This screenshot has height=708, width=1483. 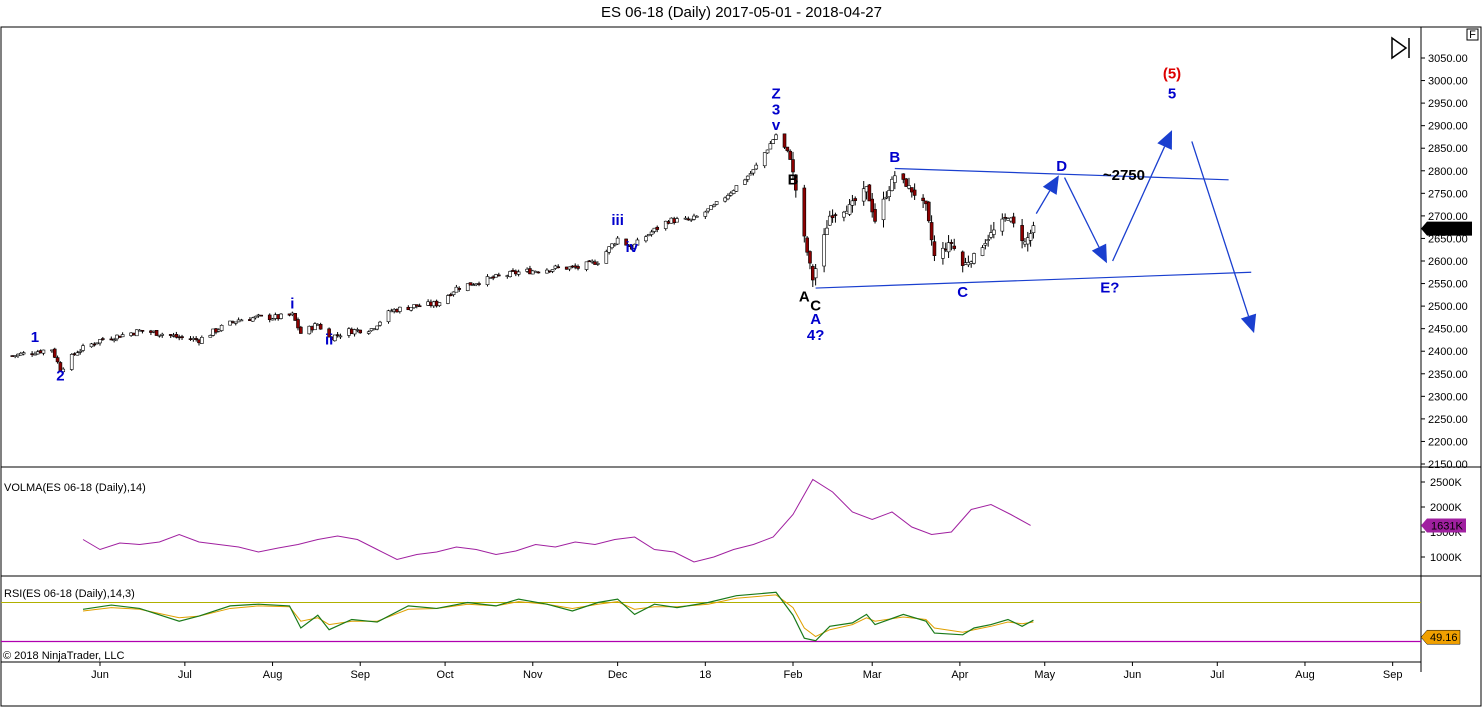 I want to click on month-tick-label: 18, so click(x=705, y=675).